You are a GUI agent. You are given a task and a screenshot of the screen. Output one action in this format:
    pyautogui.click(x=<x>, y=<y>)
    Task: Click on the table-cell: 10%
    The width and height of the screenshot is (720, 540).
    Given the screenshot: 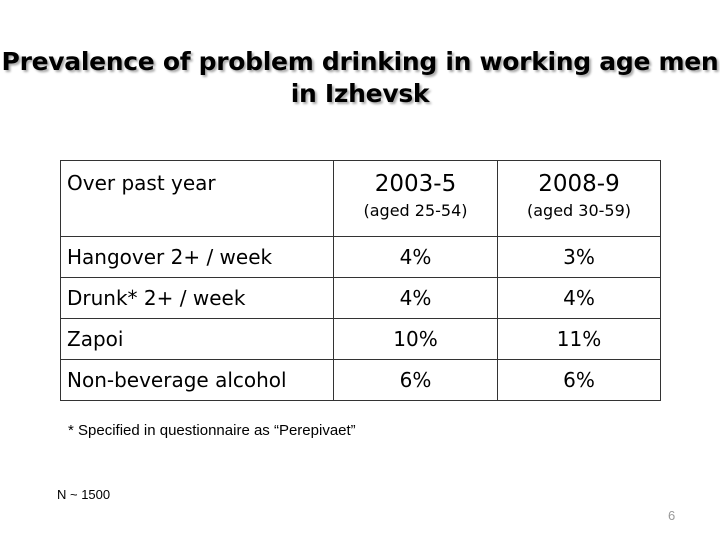 What is the action you would take?
    pyautogui.click(x=415, y=339)
    